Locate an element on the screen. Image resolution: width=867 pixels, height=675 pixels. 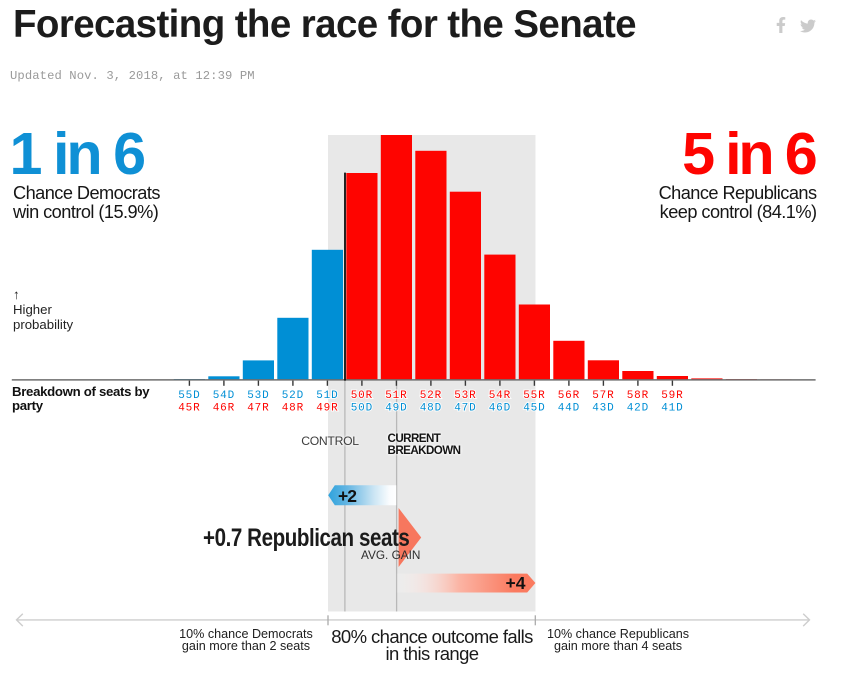
svg-text: 52D is located at coordinates (293, 396).